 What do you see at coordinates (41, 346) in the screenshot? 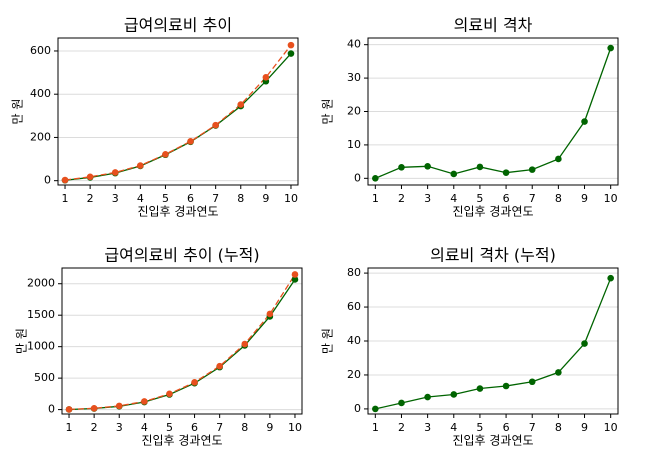
I see `y-tick-label: 1000` at bounding box center [41, 346].